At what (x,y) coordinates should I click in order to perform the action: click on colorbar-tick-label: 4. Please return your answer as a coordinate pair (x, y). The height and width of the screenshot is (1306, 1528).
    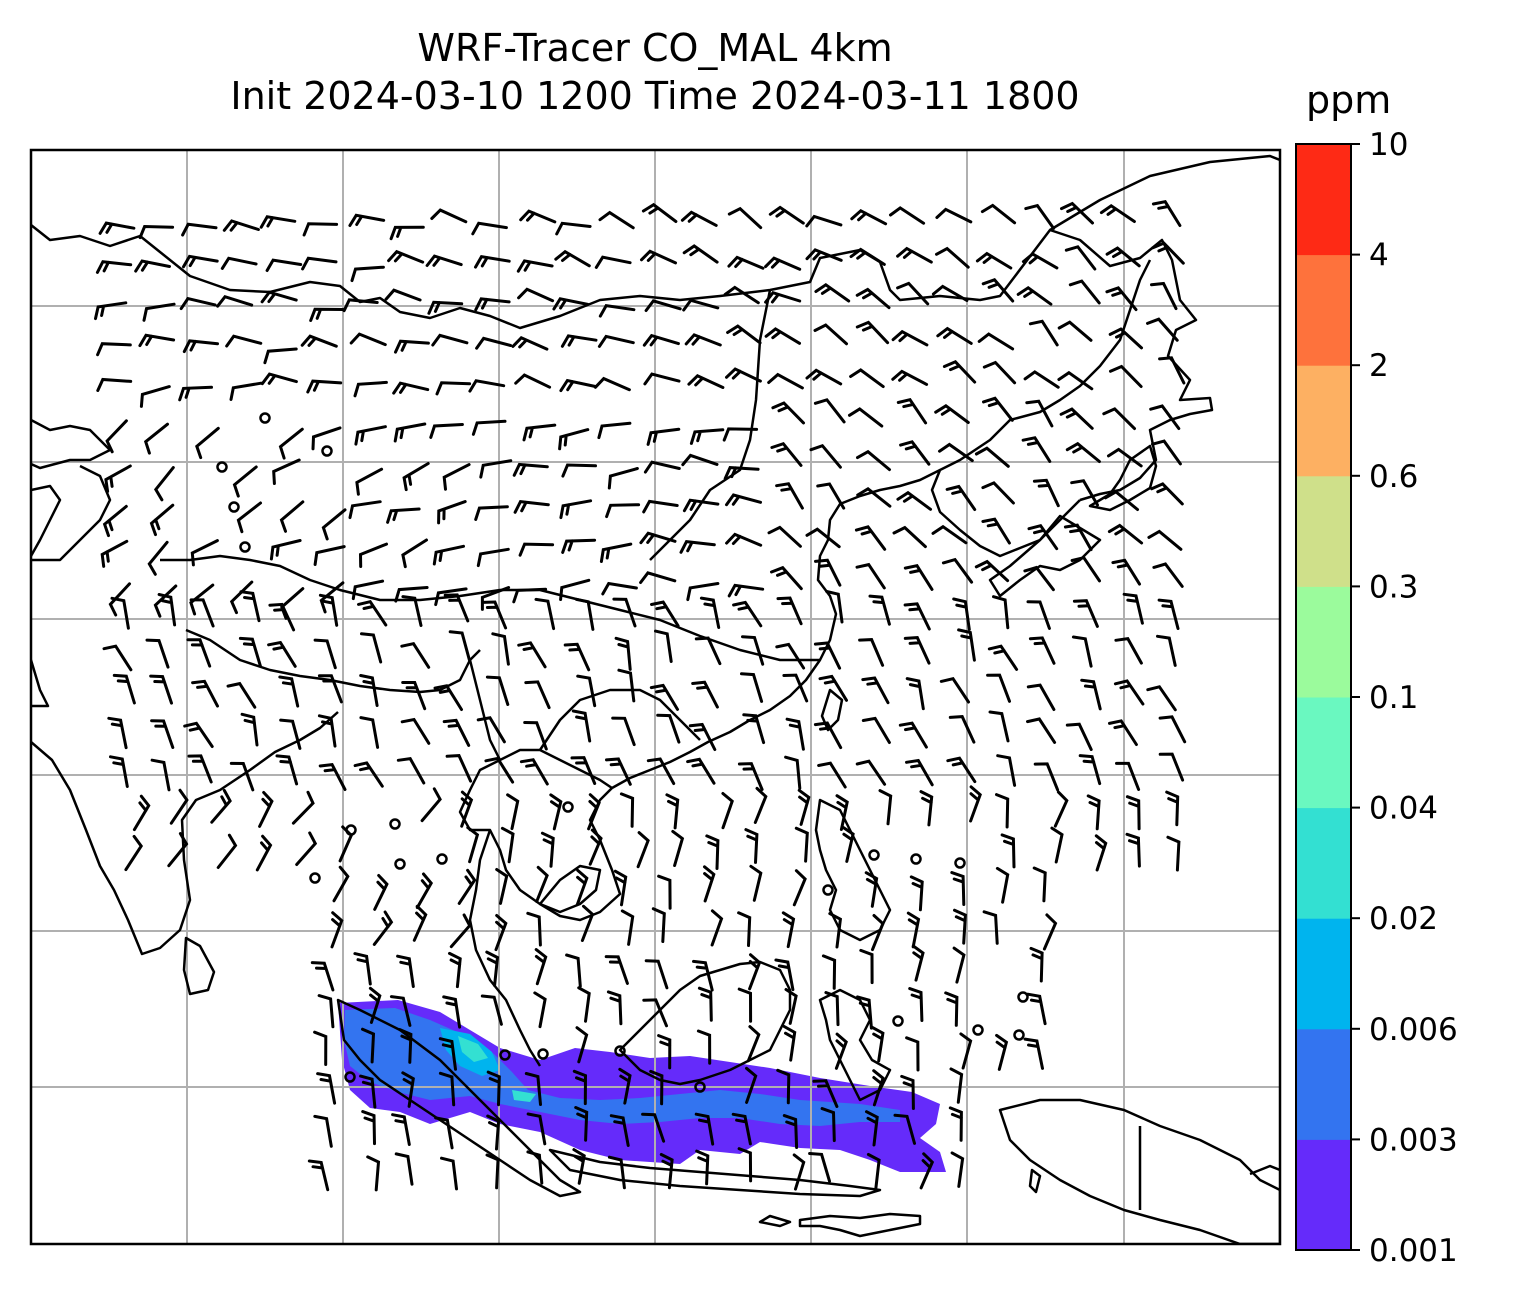
    Looking at the image, I should click on (1379, 256).